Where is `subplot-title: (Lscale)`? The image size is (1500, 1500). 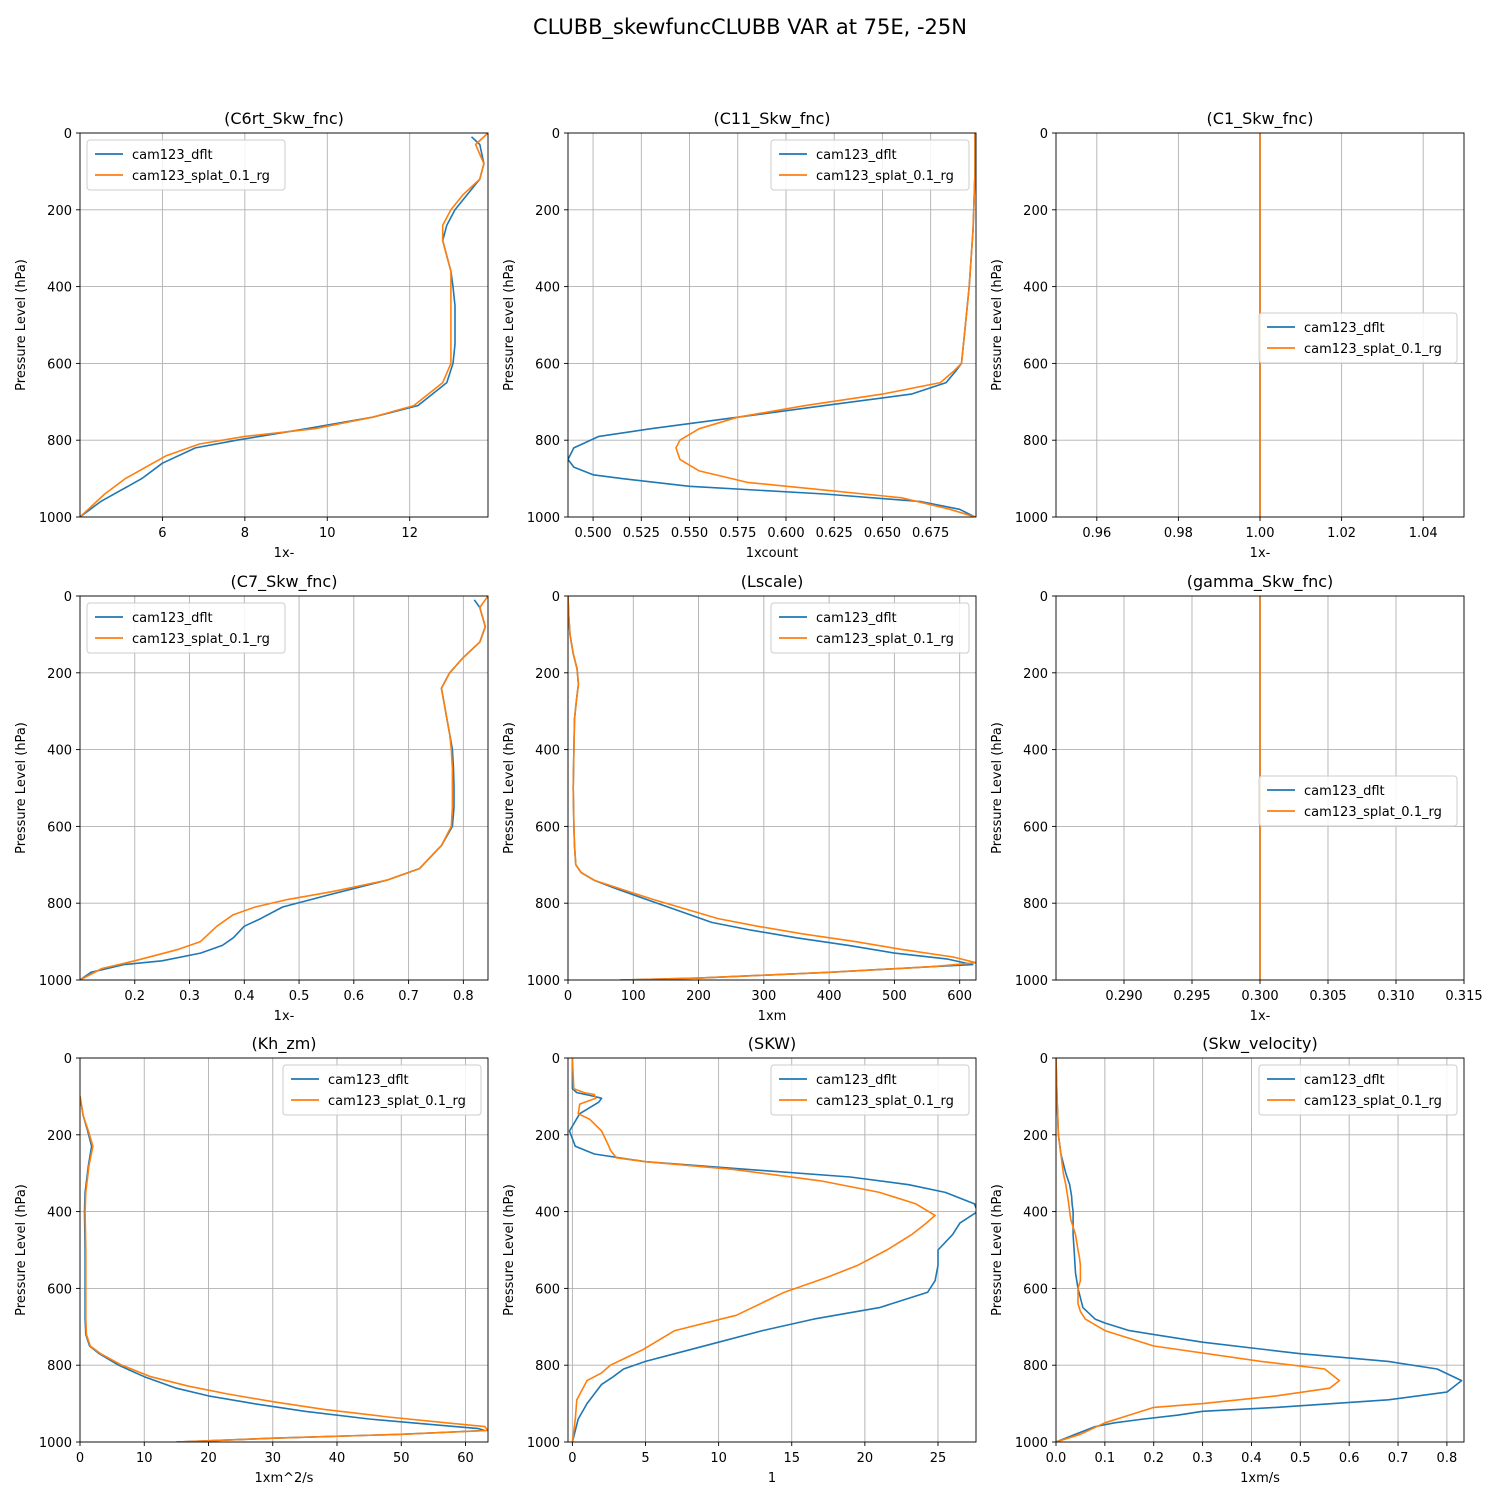
subplot-title: (Lscale) is located at coordinates (772, 581).